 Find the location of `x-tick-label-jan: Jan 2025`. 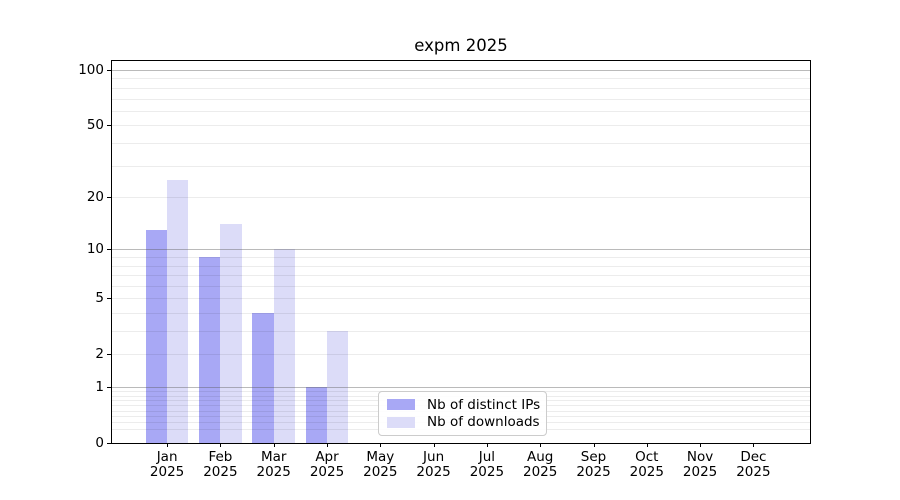

x-tick-label-jan: Jan 2025 is located at coordinates (167, 464).